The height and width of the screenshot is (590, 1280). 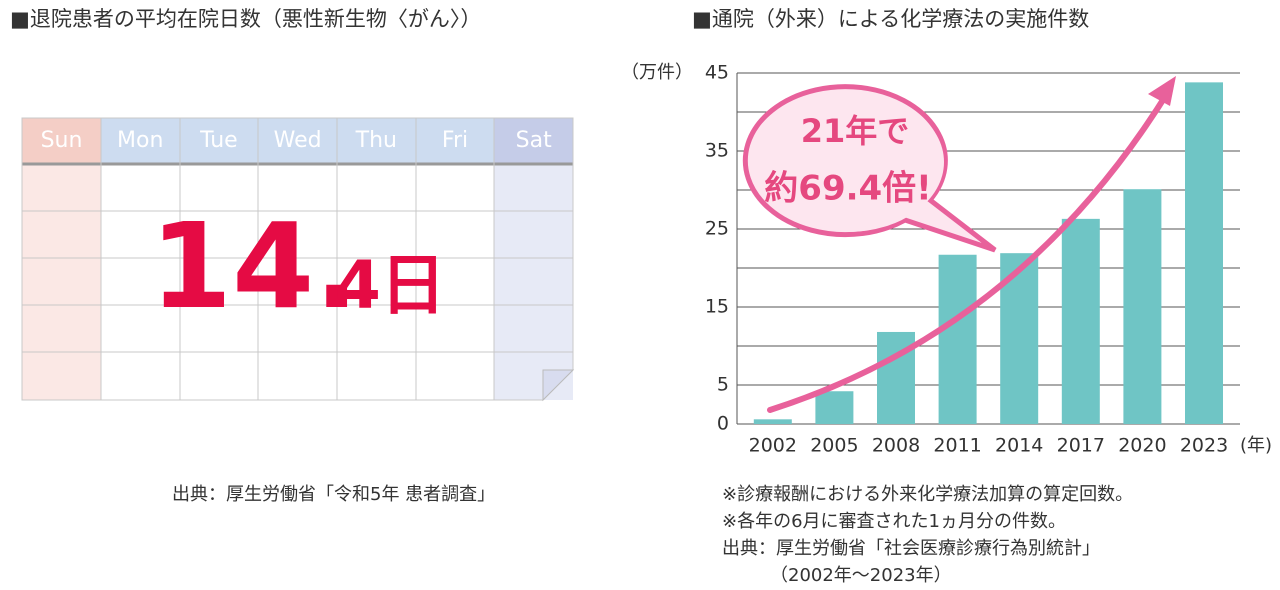 I want to click on y-label: （万件）, so click(x=657, y=72).